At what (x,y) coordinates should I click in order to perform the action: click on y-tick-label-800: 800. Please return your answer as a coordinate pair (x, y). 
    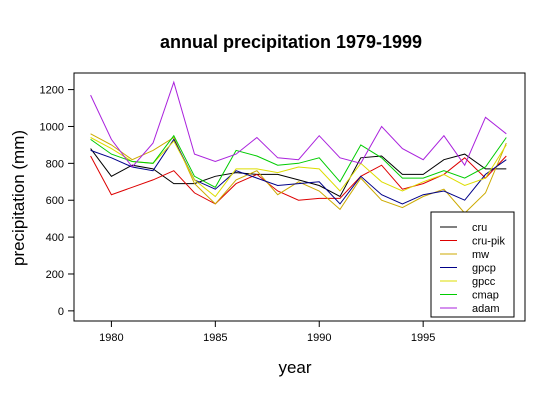
    Looking at the image, I should click on (55, 164).